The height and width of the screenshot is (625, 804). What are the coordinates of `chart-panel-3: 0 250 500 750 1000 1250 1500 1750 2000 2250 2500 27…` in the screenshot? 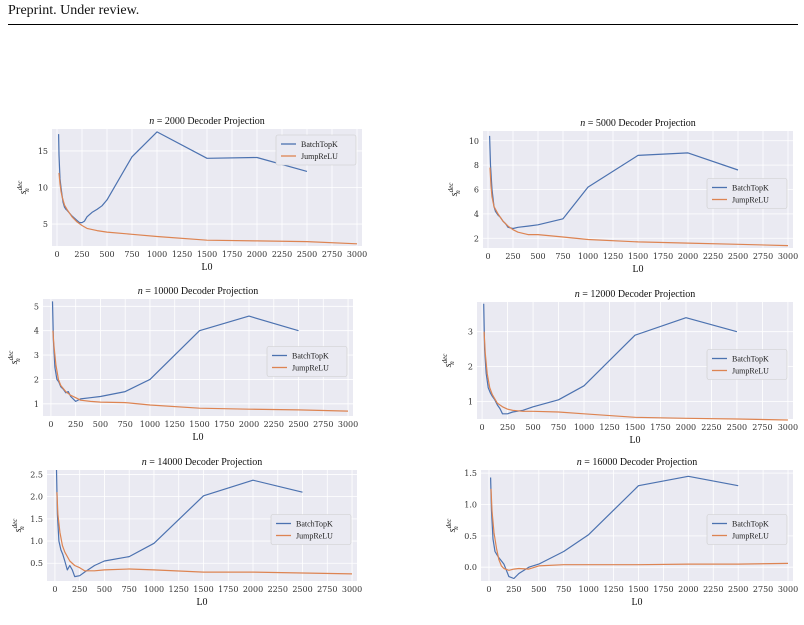 It's located at (619, 367).